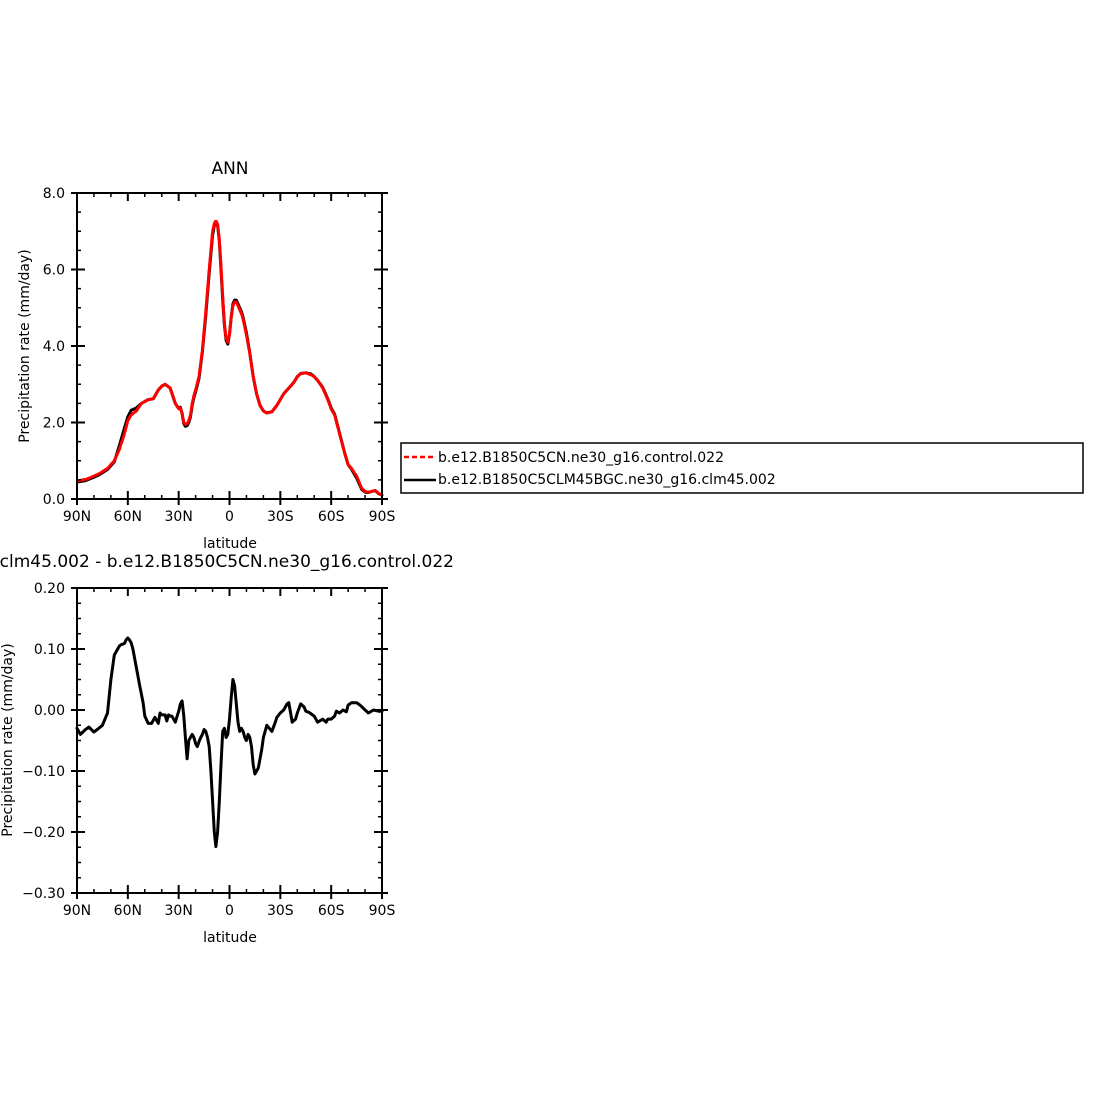 Image resolution: width=1100 pixels, height=1103 pixels. I want to click on series-line-difference, so click(229, 742).